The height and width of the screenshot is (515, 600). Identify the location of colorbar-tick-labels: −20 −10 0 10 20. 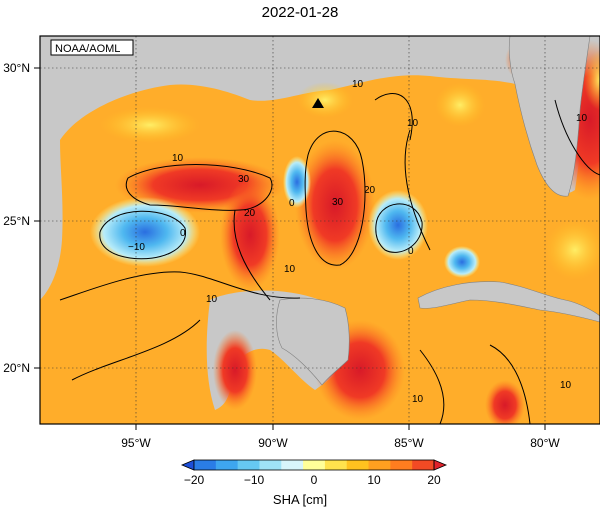
(312, 480).